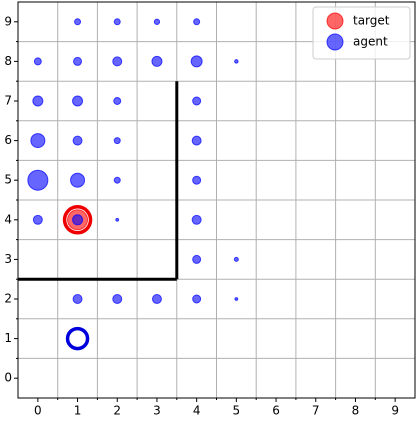 The height and width of the screenshot is (427, 420). What do you see at coordinates (157, 411) in the screenshot?
I see `x-tick-label: 3` at bounding box center [157, 411].